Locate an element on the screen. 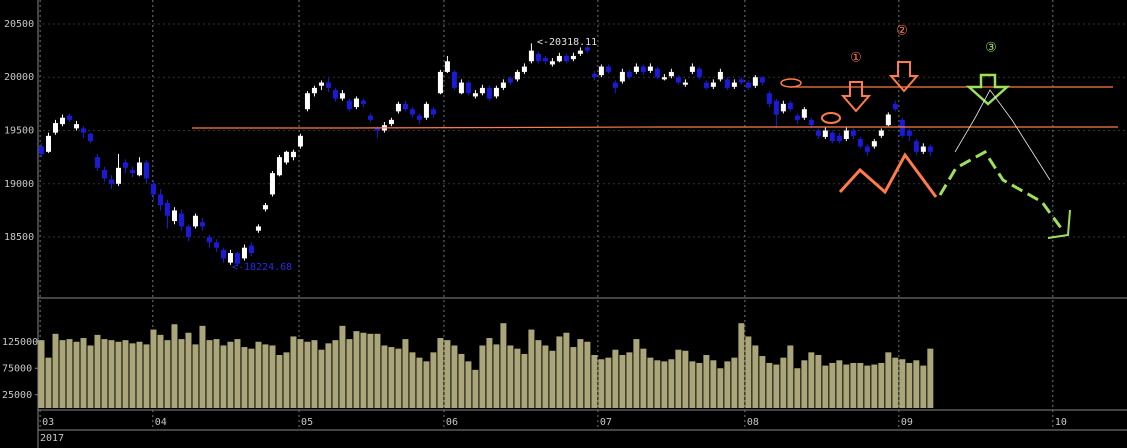  marker-label: ③ is located at coordinates (991, 48).